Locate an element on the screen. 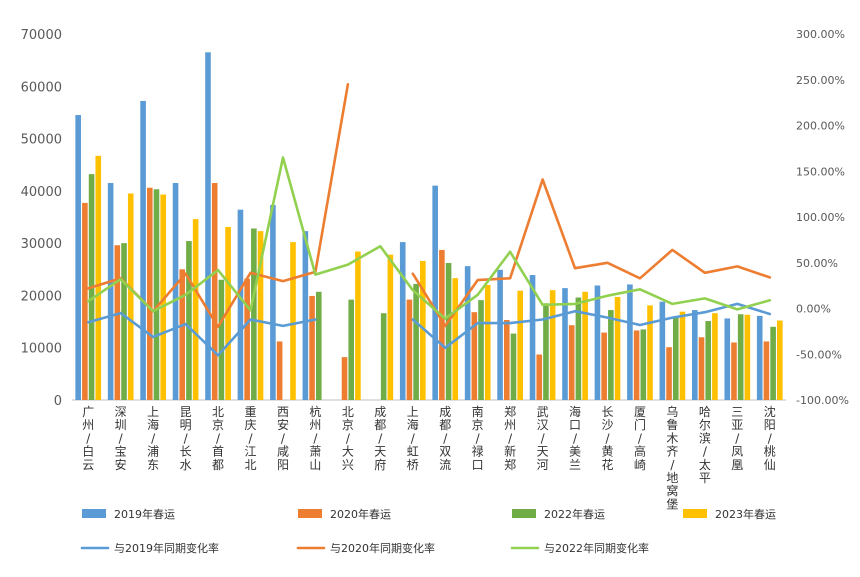  category-label: 深圳/宝安 is located at coordinates (121, 438).